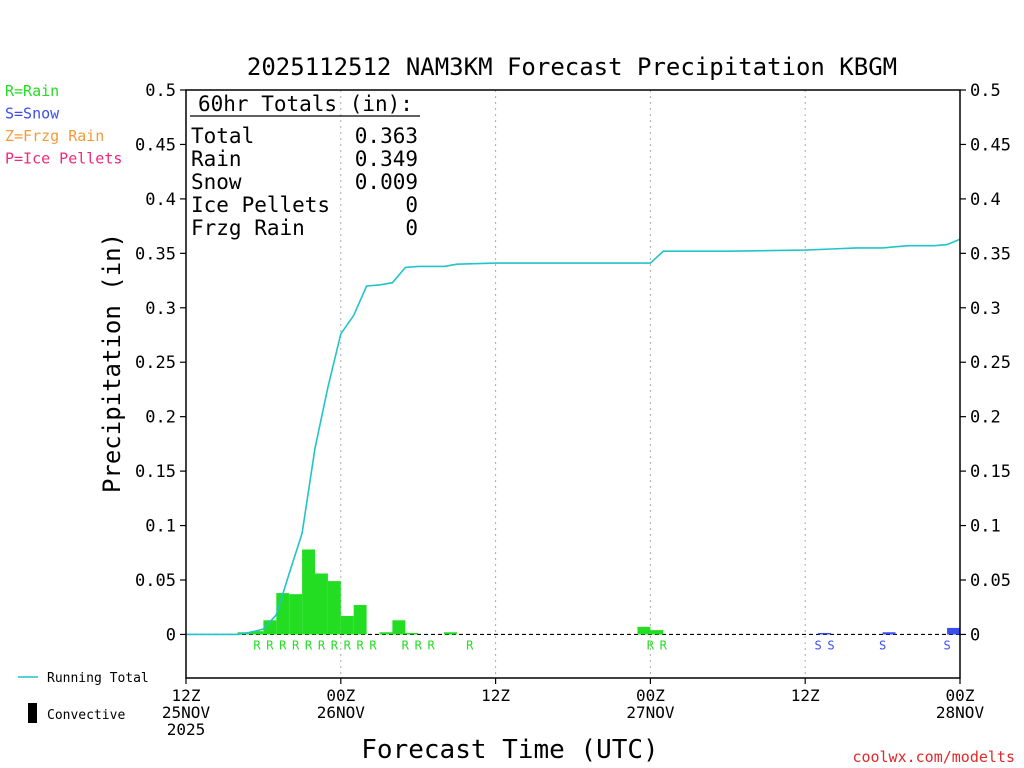 This screenshot has height=768, width=1024. I want to click on y-tick-label-right: 0.25, so click(990, 363).